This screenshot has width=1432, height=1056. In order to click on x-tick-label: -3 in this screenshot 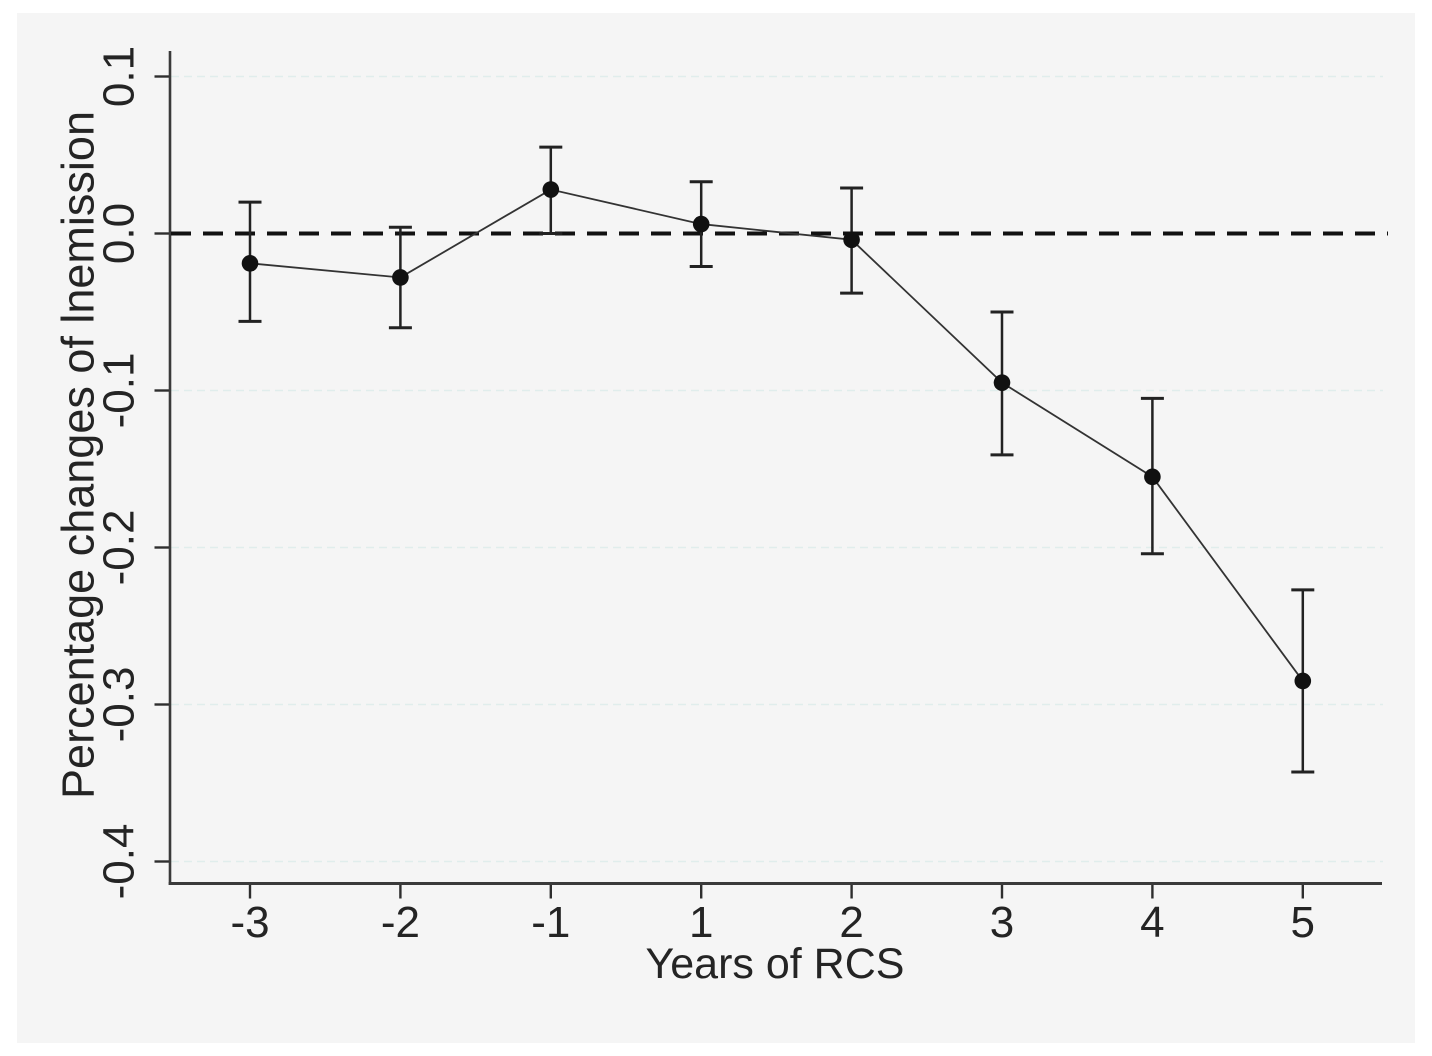, I will do `click(249, 922)`.